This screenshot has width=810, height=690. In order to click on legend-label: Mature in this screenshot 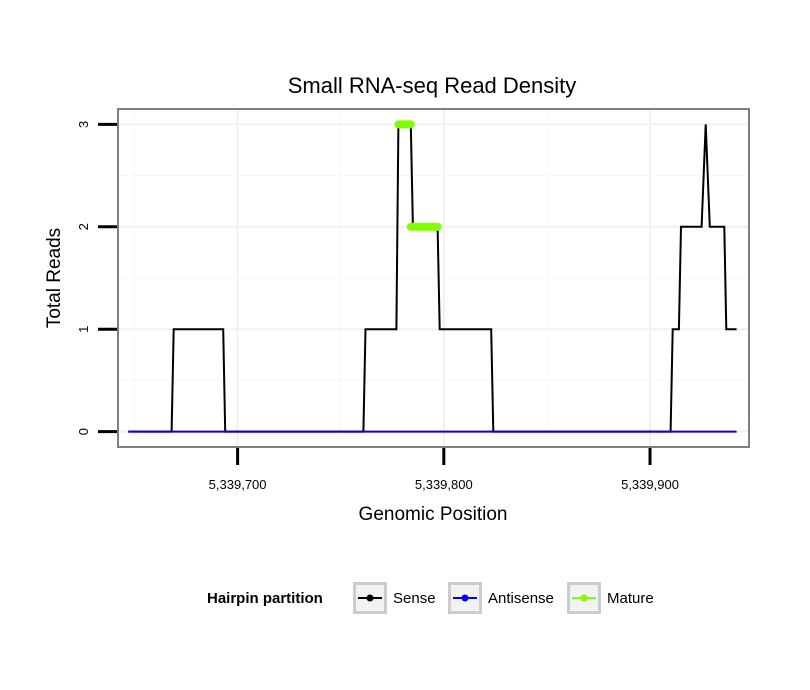, I will do `click(630, 598)`.